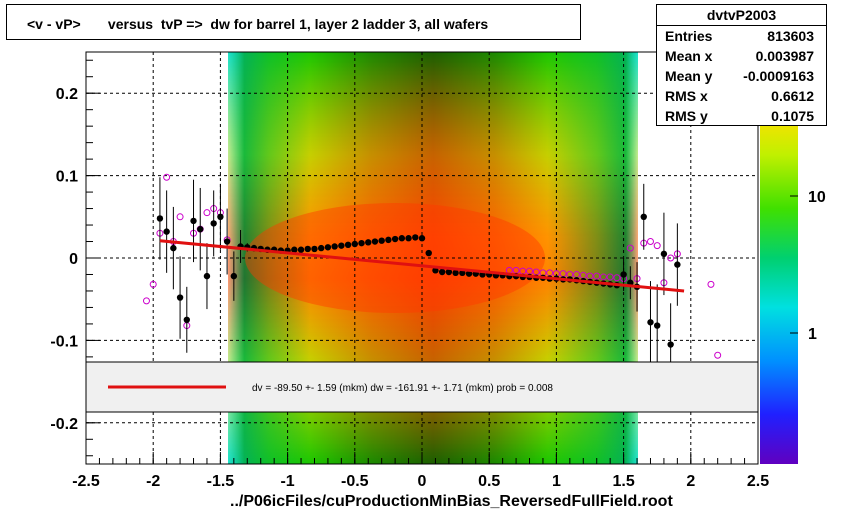 The height and width of the screenshot is (517, 842). What do you see at coordinates (221, 481) in the screenshot?
I see `x-tick-label: -1.5` at bounding box center [221, 481].